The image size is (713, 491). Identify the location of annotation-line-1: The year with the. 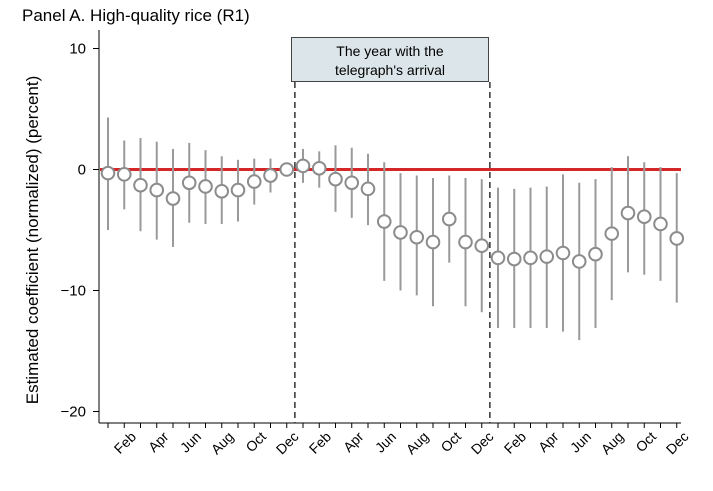
(390, 51).